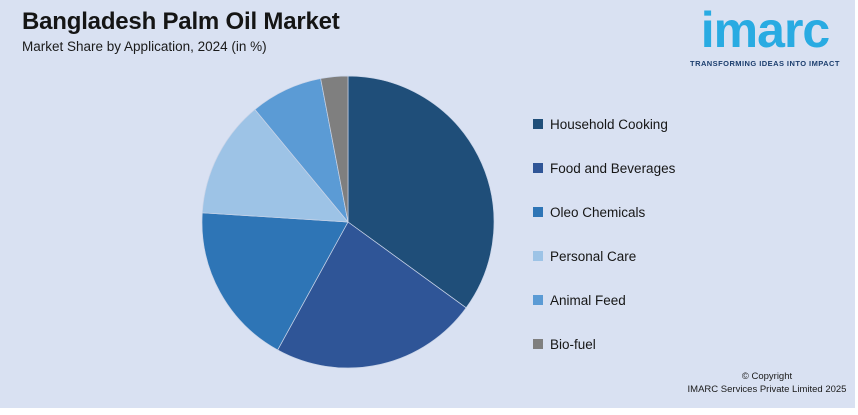 The height and width of the screenshot is (415, 858). I want to click on imarc-tagline: TRANSFORMING IDEAS INTO IMPACT, so click(765, 63).